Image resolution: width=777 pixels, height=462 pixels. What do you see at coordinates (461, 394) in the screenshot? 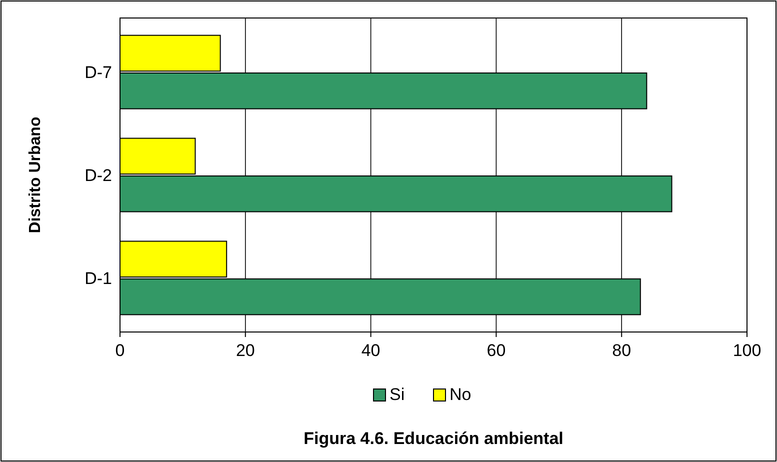
I see `legend-label: No` at bounding box center [461, 394].